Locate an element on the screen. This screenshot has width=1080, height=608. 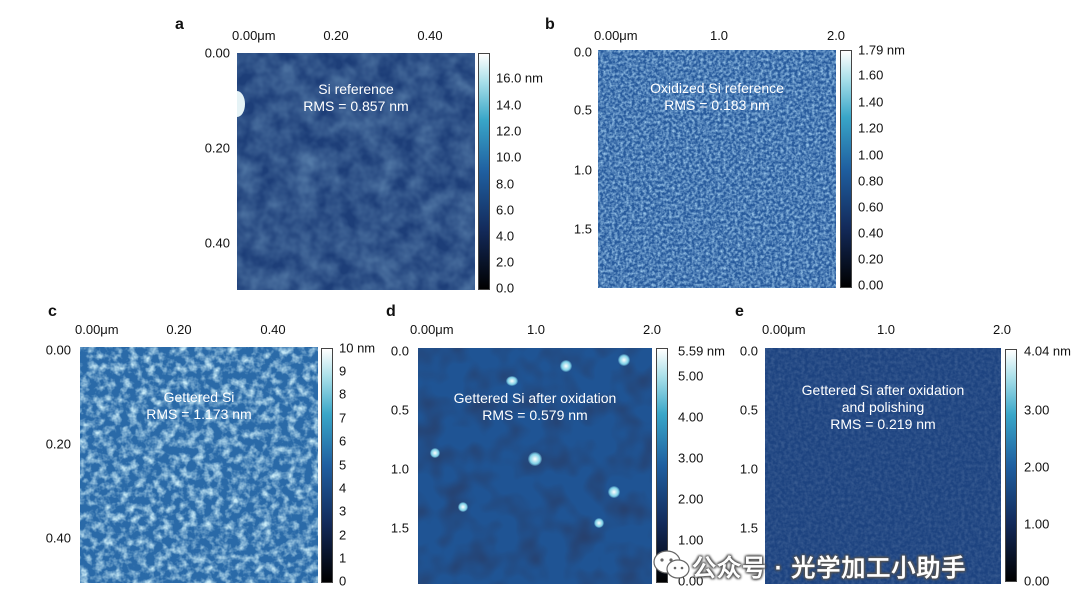
panel-d-xtick-2: 2.0 is located at coordinates (652, 329).